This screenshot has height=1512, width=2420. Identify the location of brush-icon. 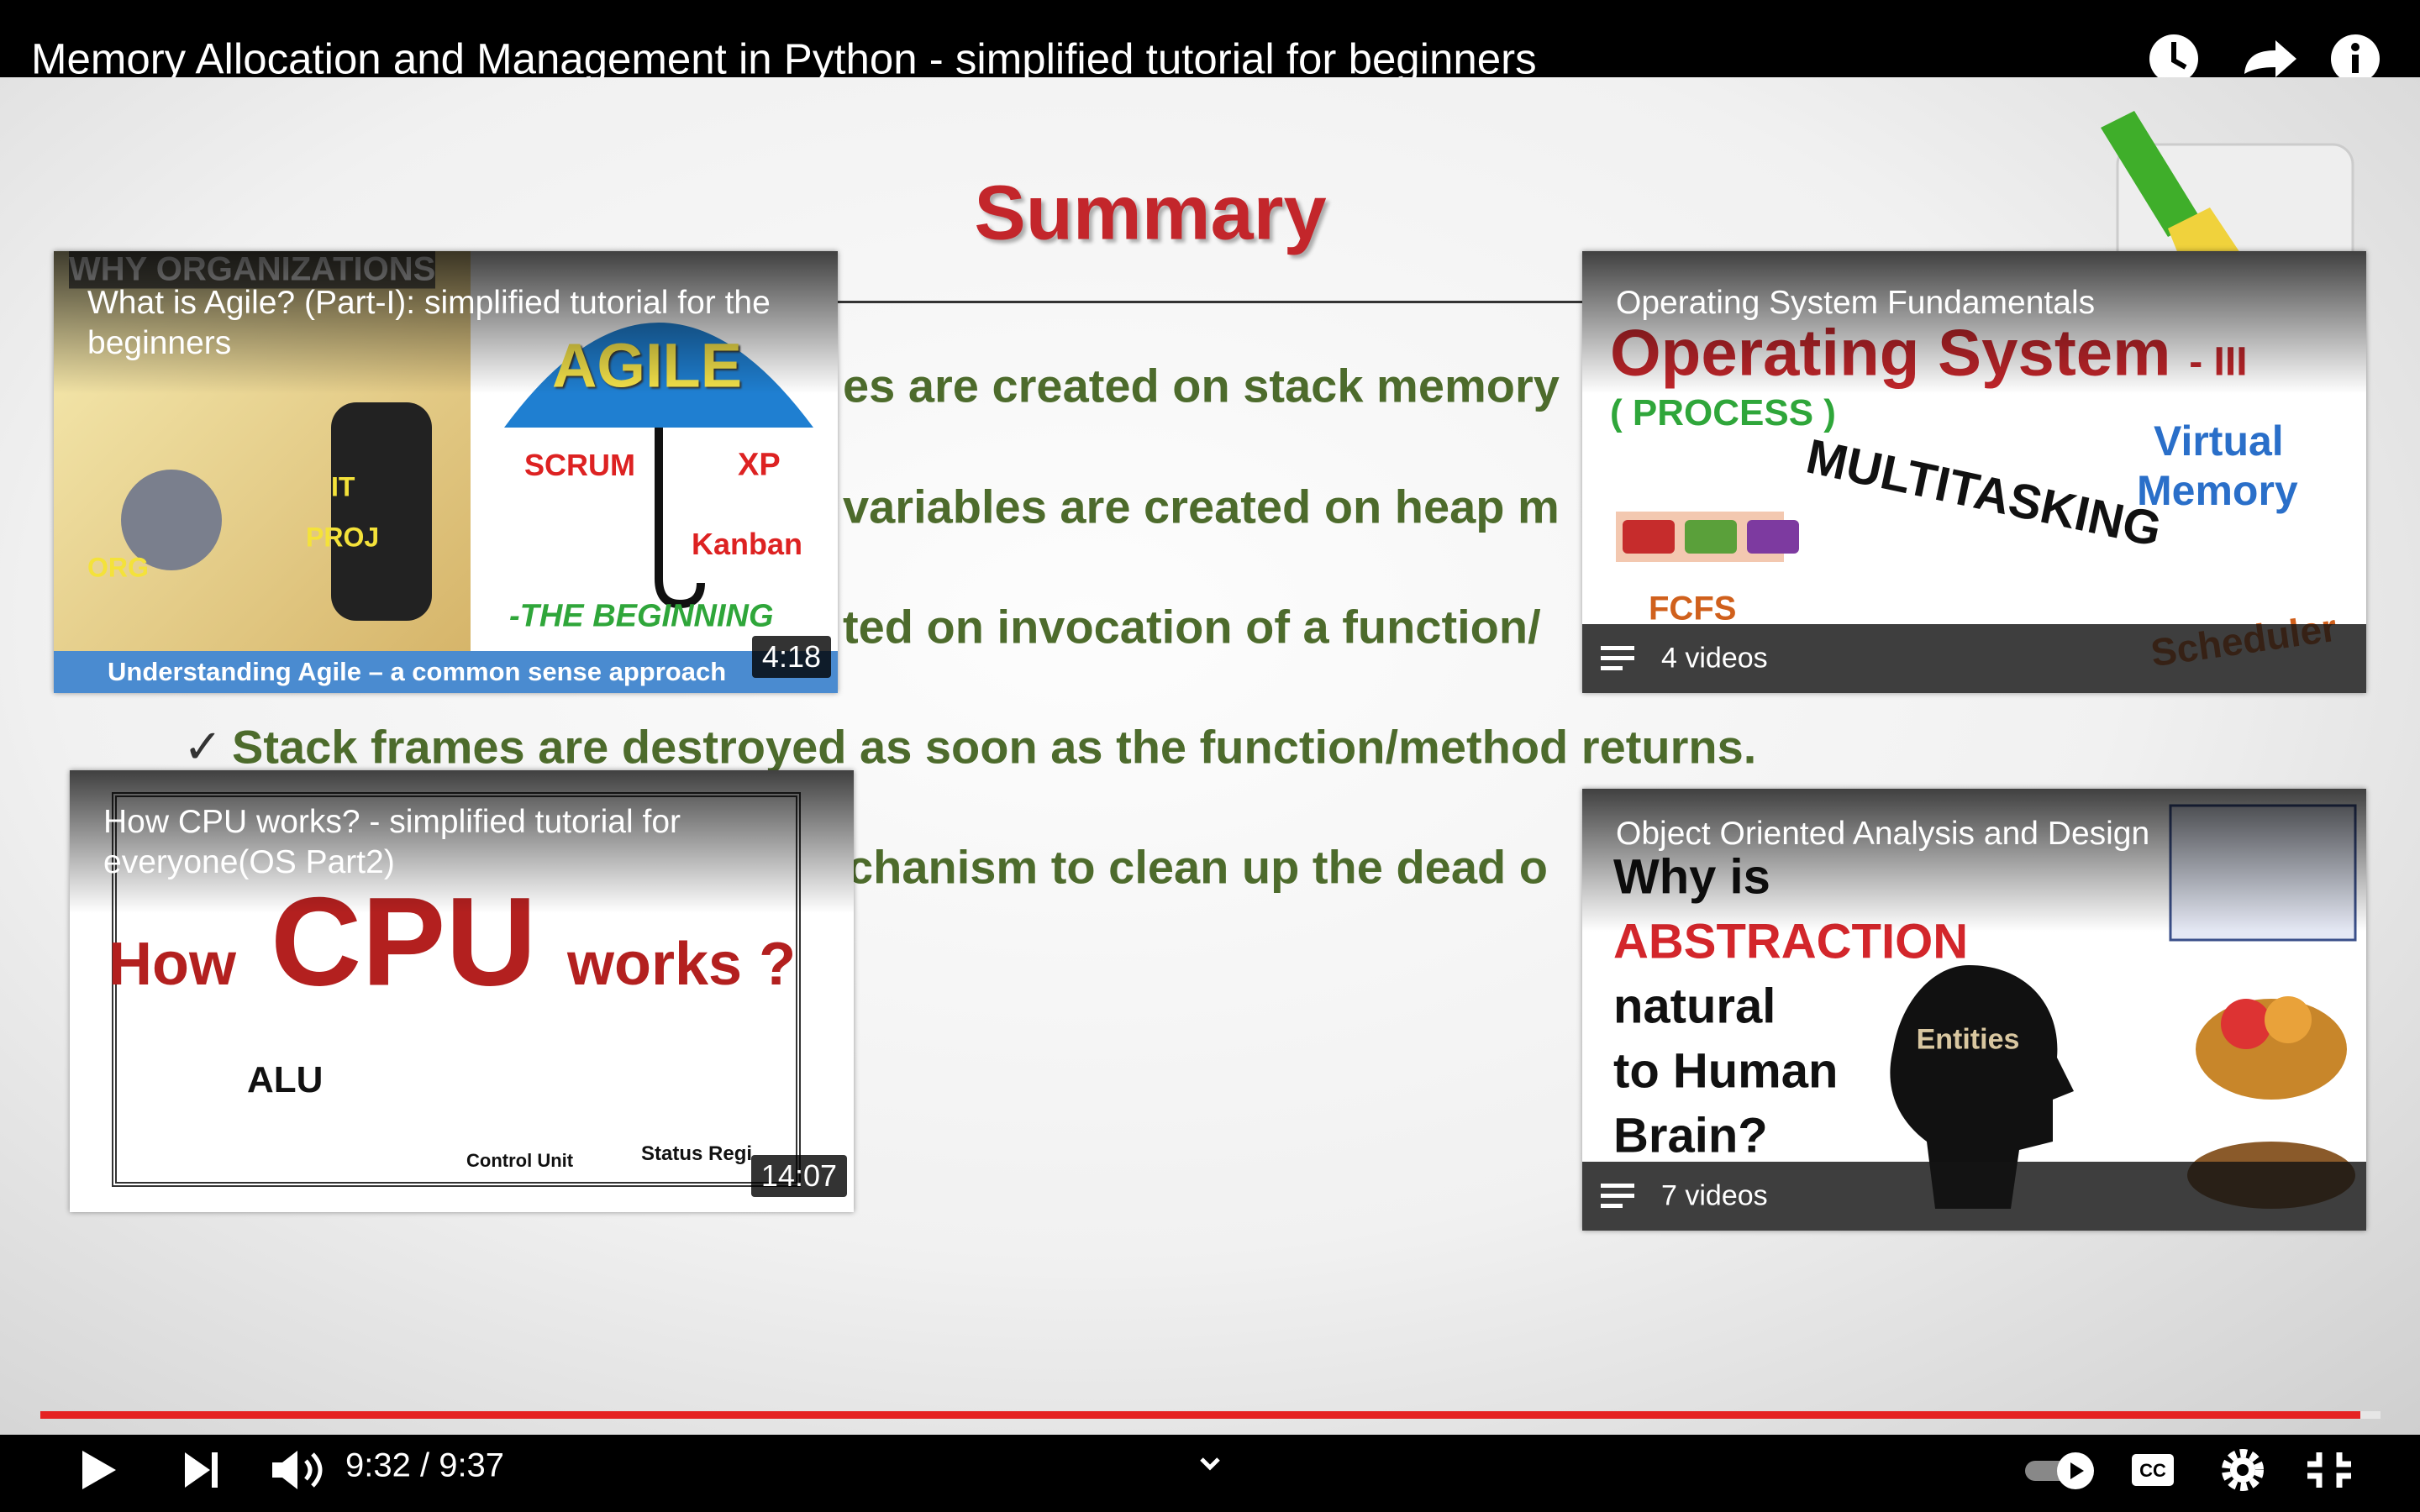
(2227, 190).